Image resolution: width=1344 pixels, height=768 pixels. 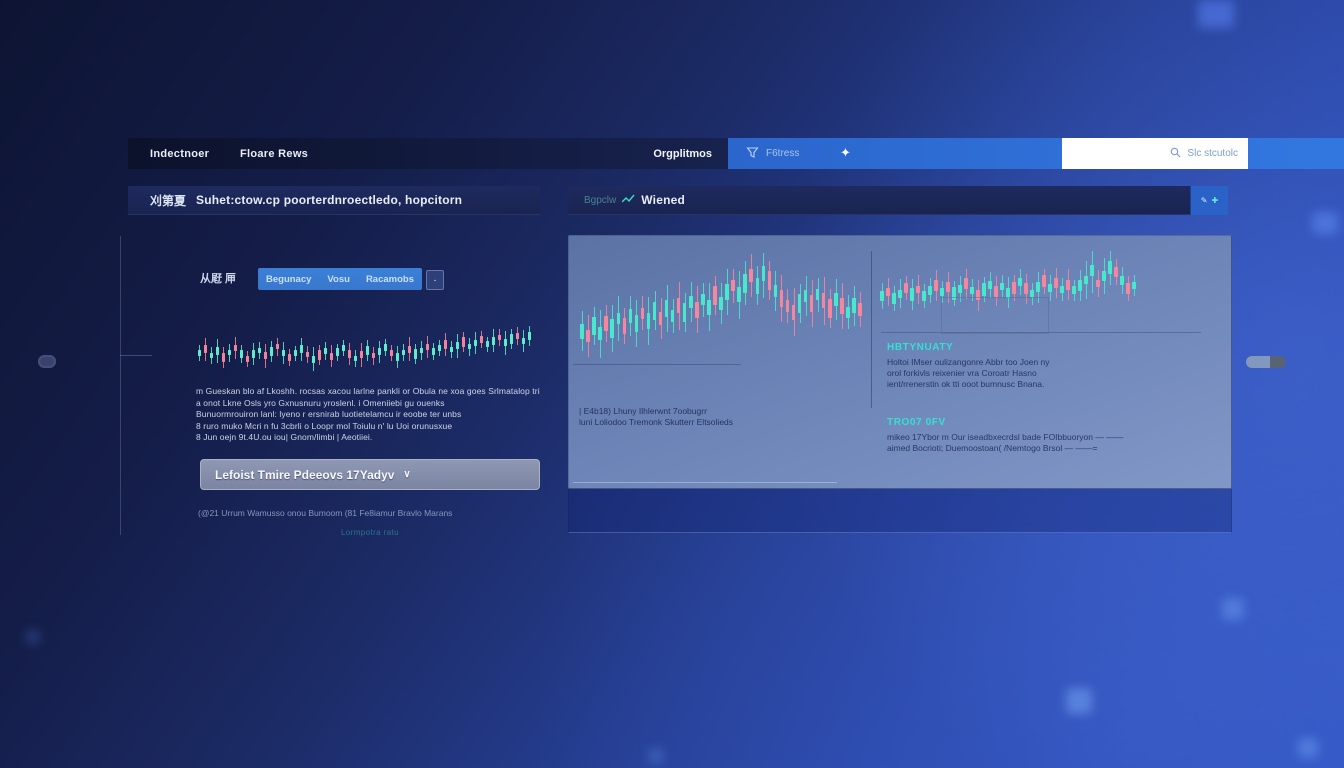 I want to click on note-line: | E4b18) Lhuny Ilhlerwnt 7oobugrr, so click(x=643, y=411).